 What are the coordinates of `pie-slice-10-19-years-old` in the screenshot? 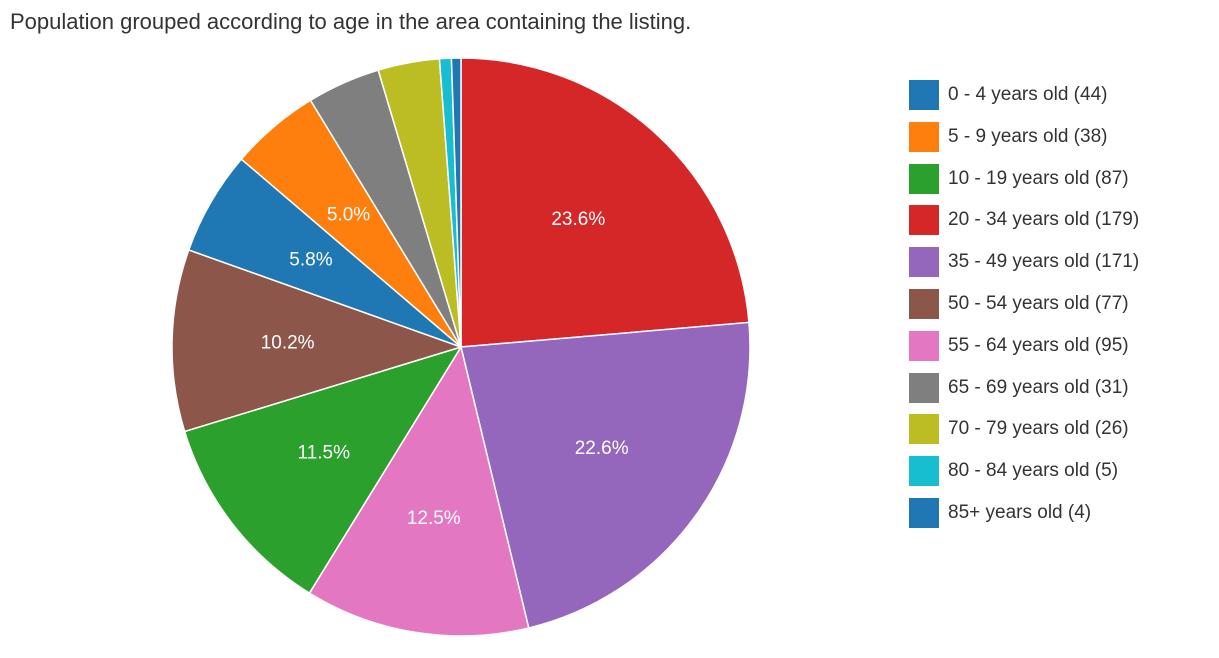 It's located at (323, 470).